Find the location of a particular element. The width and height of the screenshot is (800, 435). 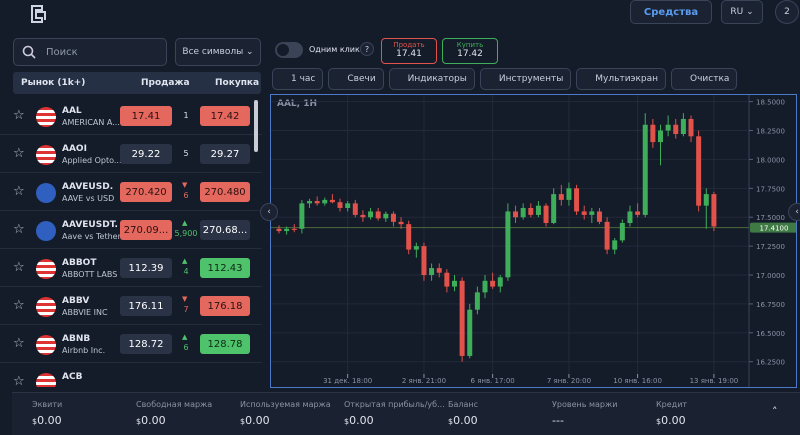

symbol: AAVEUSD. is located at coordinates (88, 187).